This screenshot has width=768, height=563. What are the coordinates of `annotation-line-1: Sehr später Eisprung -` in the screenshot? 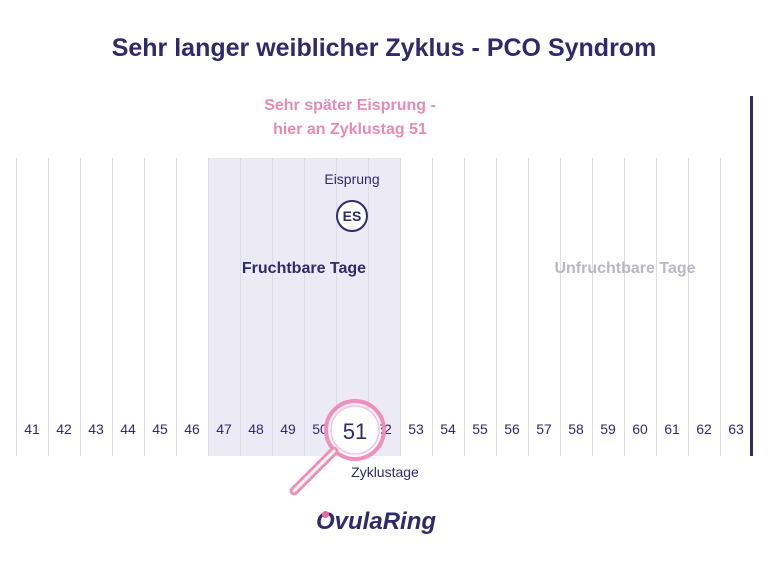 It's located at (350, 105).